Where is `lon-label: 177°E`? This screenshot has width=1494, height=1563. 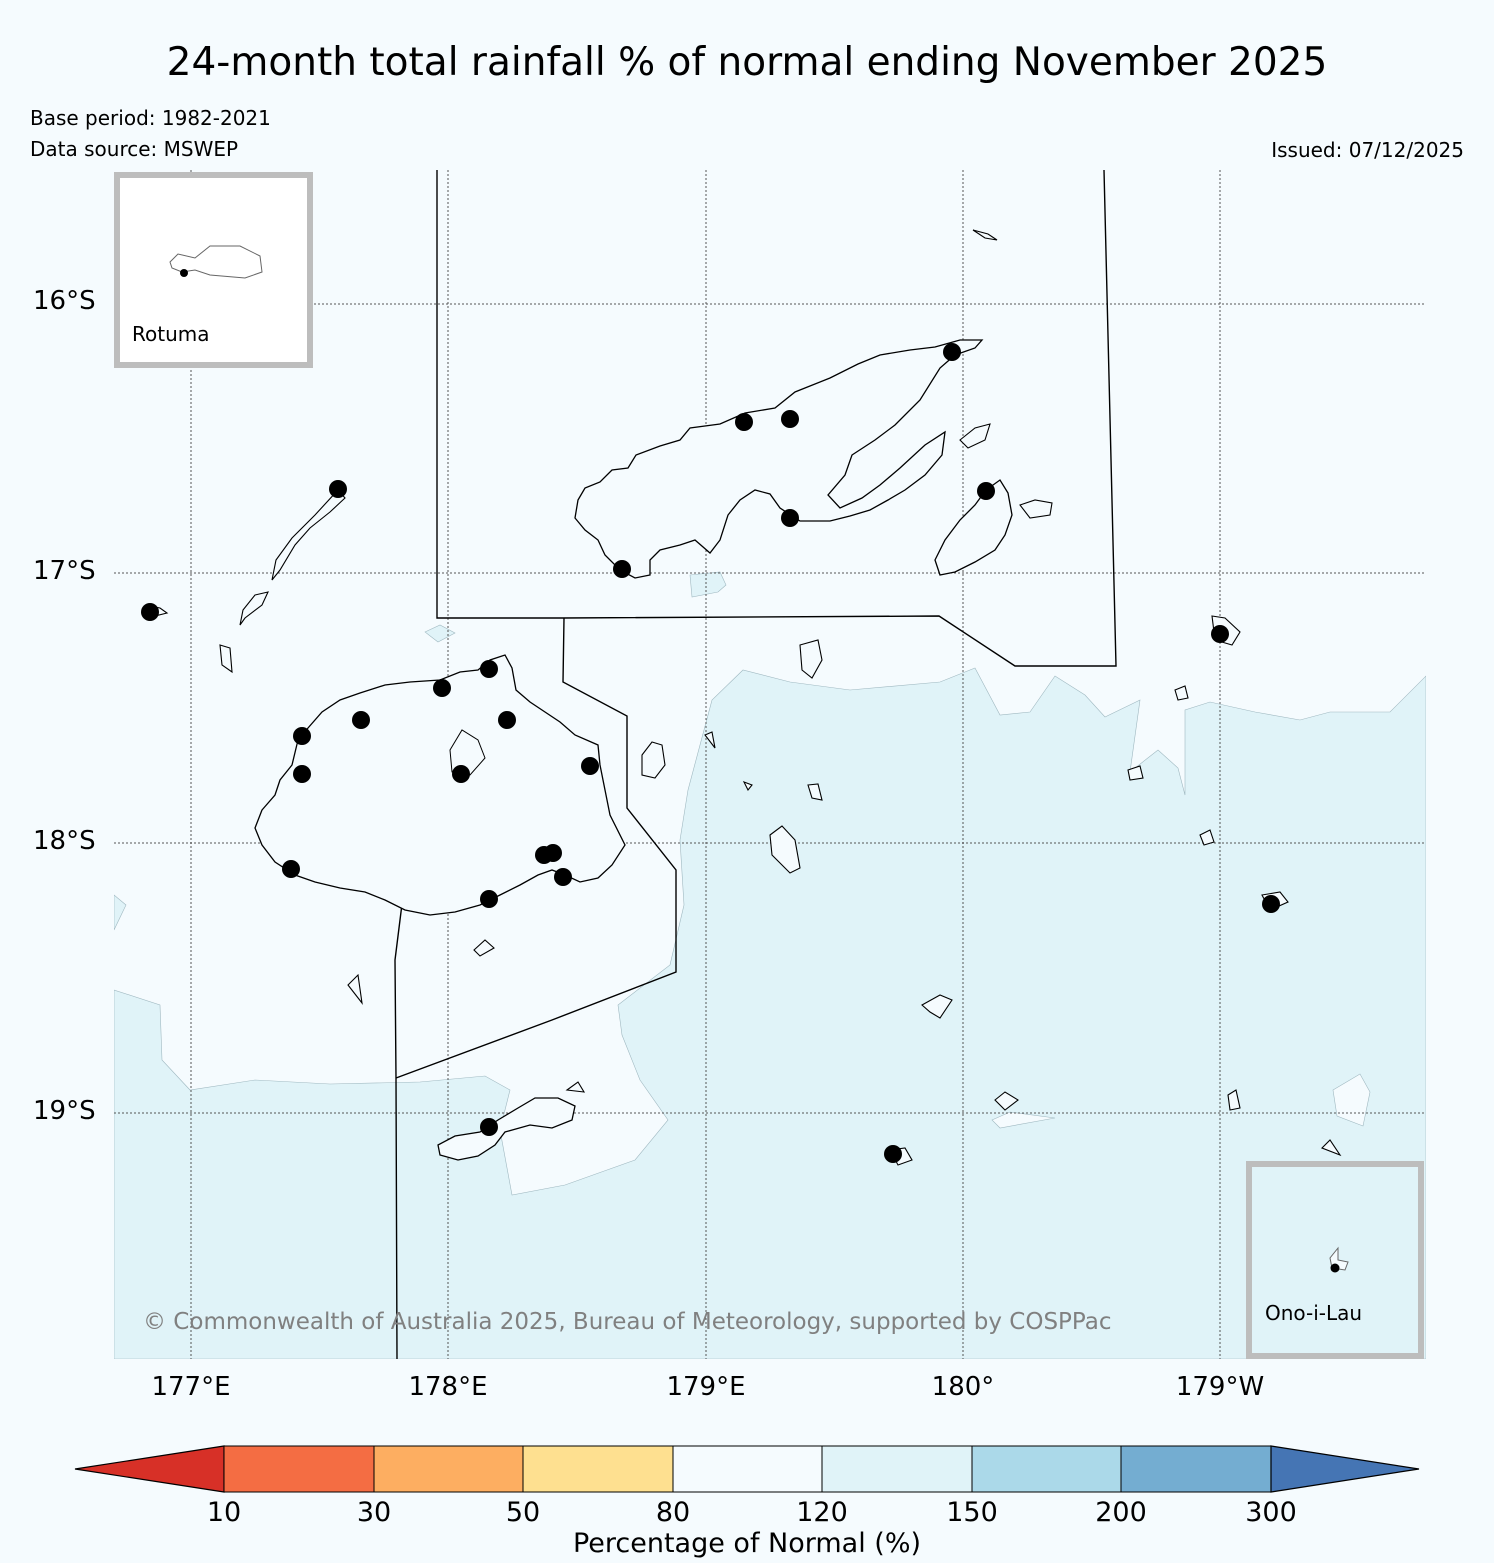 lon-label: 177°E is located at coordinates (191, 1387).